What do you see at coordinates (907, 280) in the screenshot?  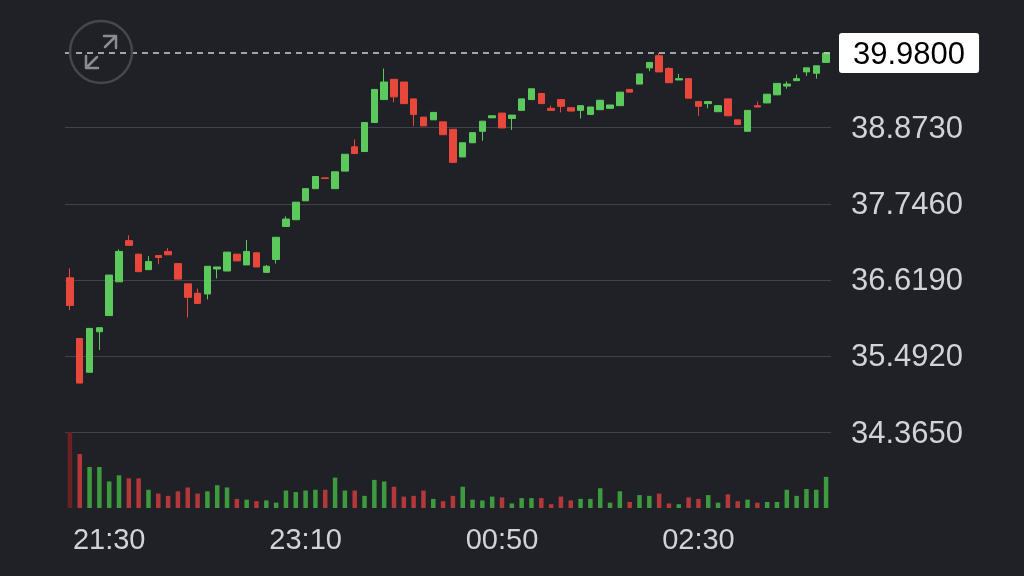 I see `y-tick-label: 36.6190` at bounding box center [907, 280].